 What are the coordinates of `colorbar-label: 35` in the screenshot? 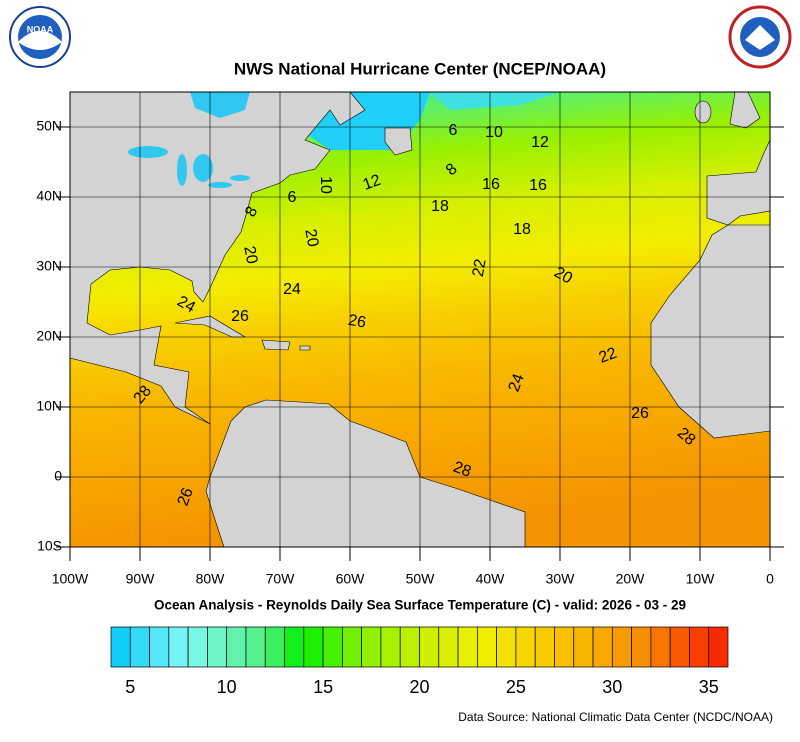 It's located at (709, 687).